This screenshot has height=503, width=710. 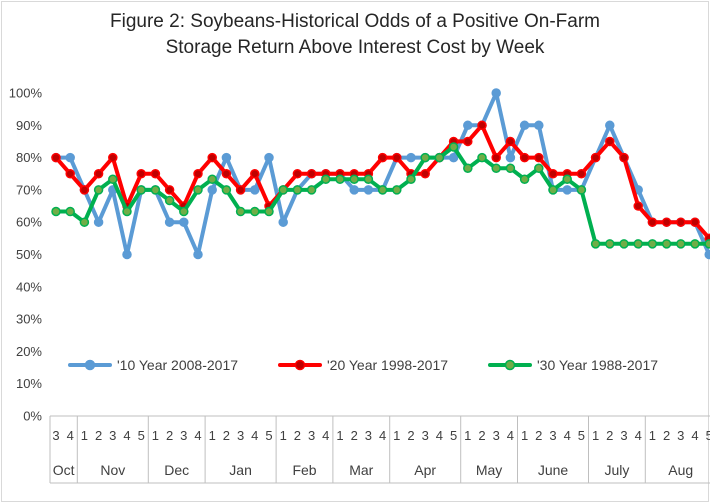 I want to click on month-label: Feb, so click(x=304, y=470).